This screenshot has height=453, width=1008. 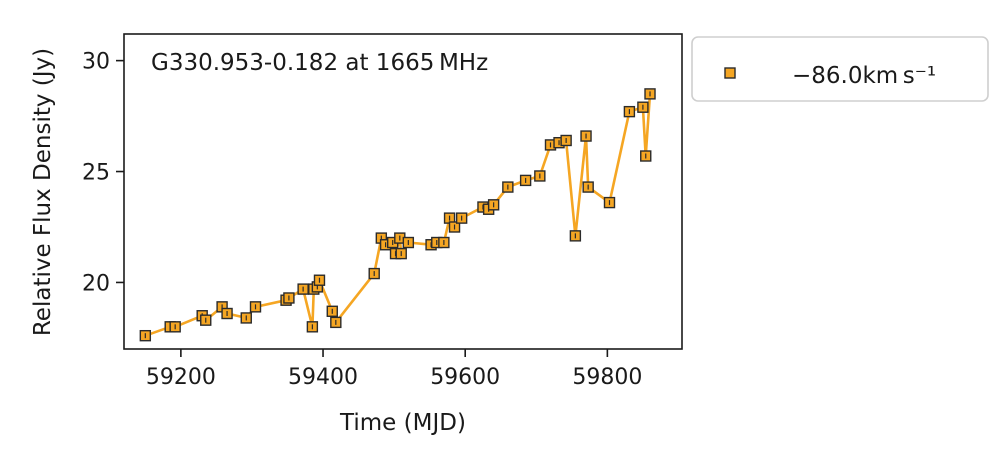 I want to click on legend-frame, so click(x=840, y=69).